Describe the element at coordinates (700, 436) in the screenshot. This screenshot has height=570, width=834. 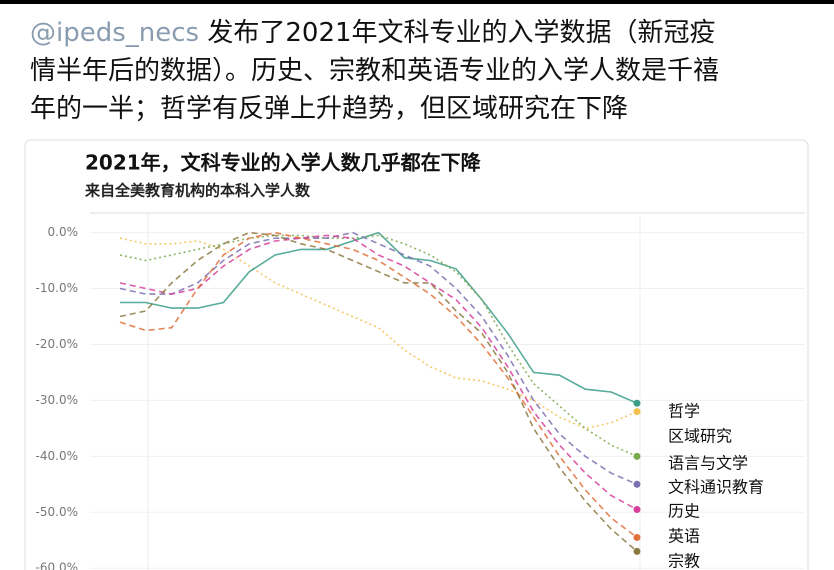
I see `series-label: 区域研究` at that location.